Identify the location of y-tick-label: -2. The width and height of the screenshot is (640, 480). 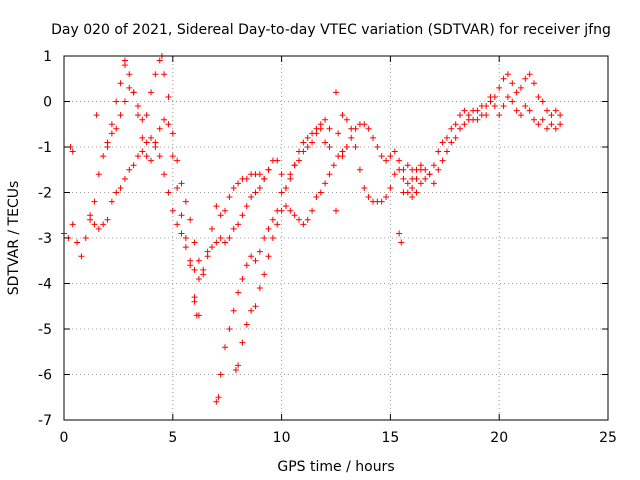
(45, 194).